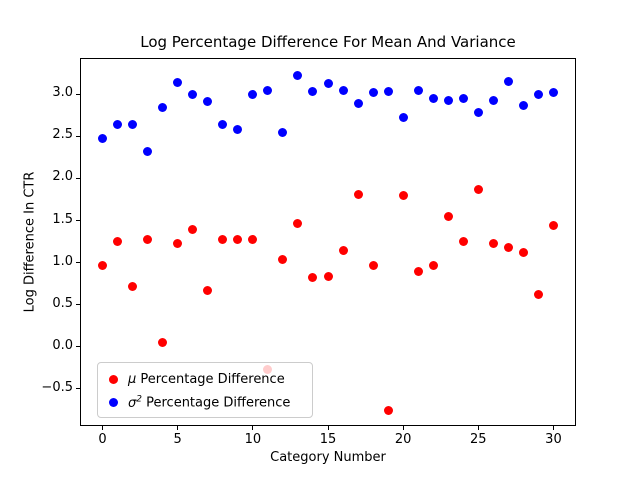  I want to click on y-axis-tick-label: 2.5, so click(62, 135).